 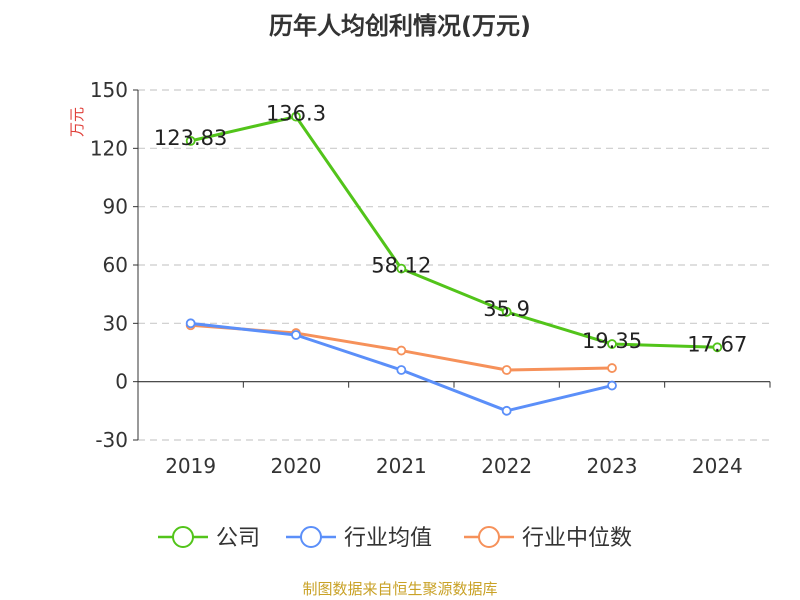 I want to click on x-tick-label: 2024, so click(x=717, y=466).